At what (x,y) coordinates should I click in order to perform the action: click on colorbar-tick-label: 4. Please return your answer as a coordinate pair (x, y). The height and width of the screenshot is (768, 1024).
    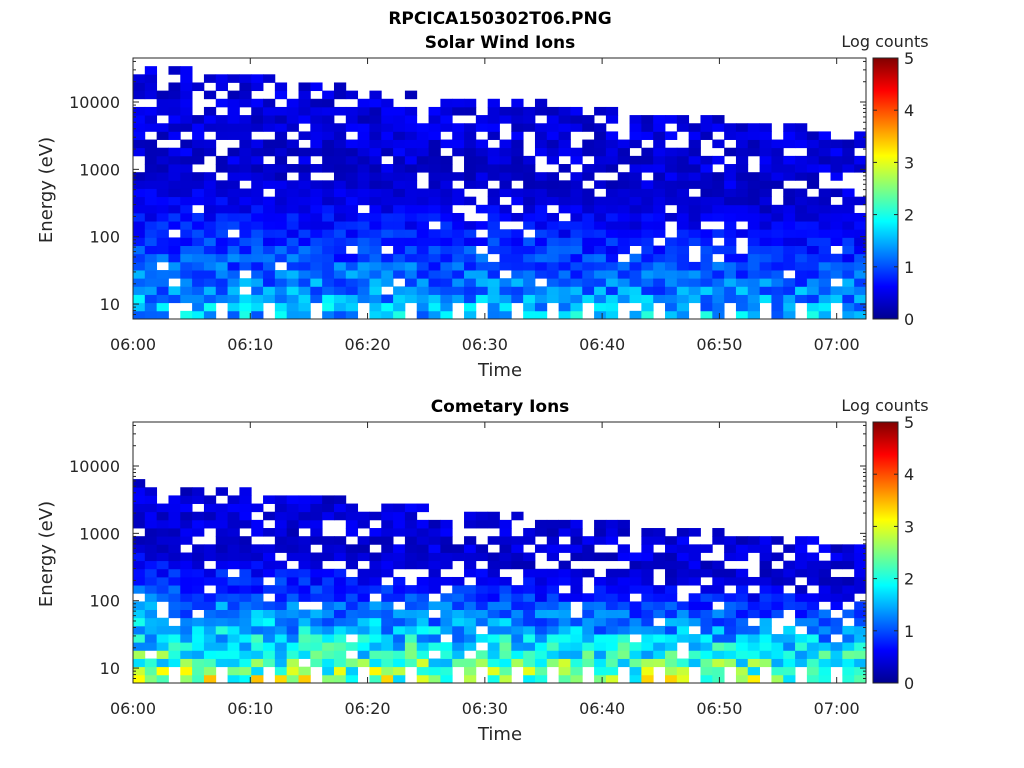
    Looking at the image, I should click on (909, 110).